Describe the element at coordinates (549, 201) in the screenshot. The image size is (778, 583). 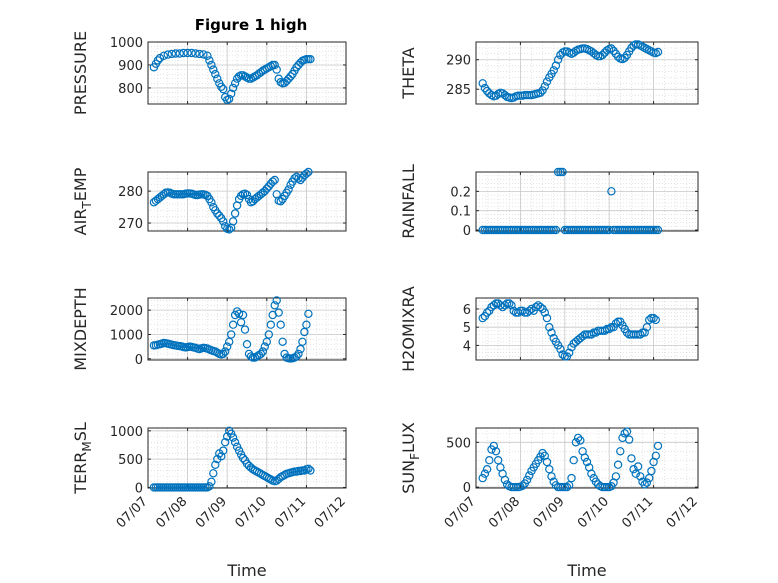
I see `subplot-rainfall: 0 0.1 0.2 RAINFALL` at that location.